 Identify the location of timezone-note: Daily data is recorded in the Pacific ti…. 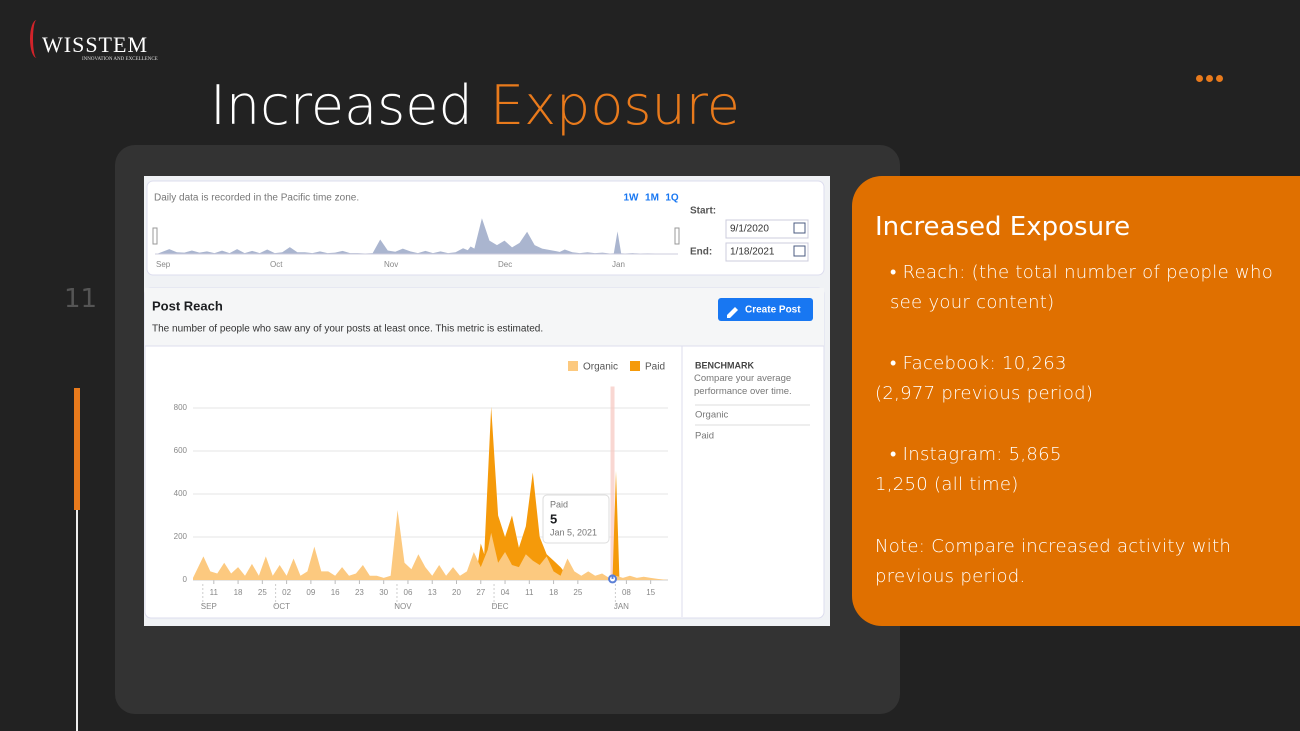
(256, 198).